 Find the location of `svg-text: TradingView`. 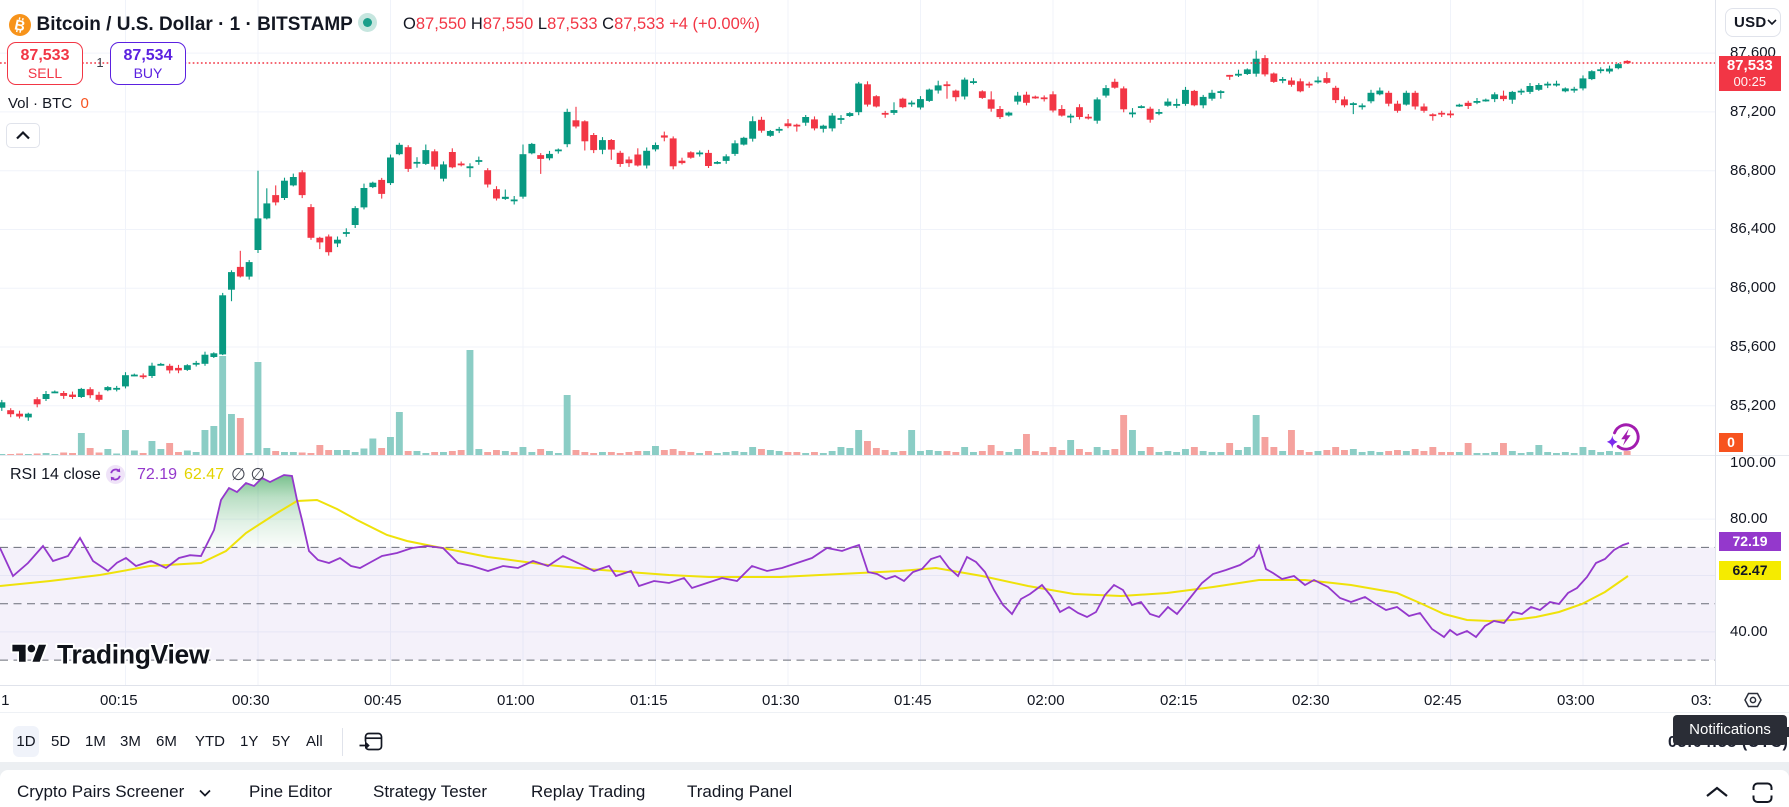

svg-text: TradingView is located at coordinates (133, 655).